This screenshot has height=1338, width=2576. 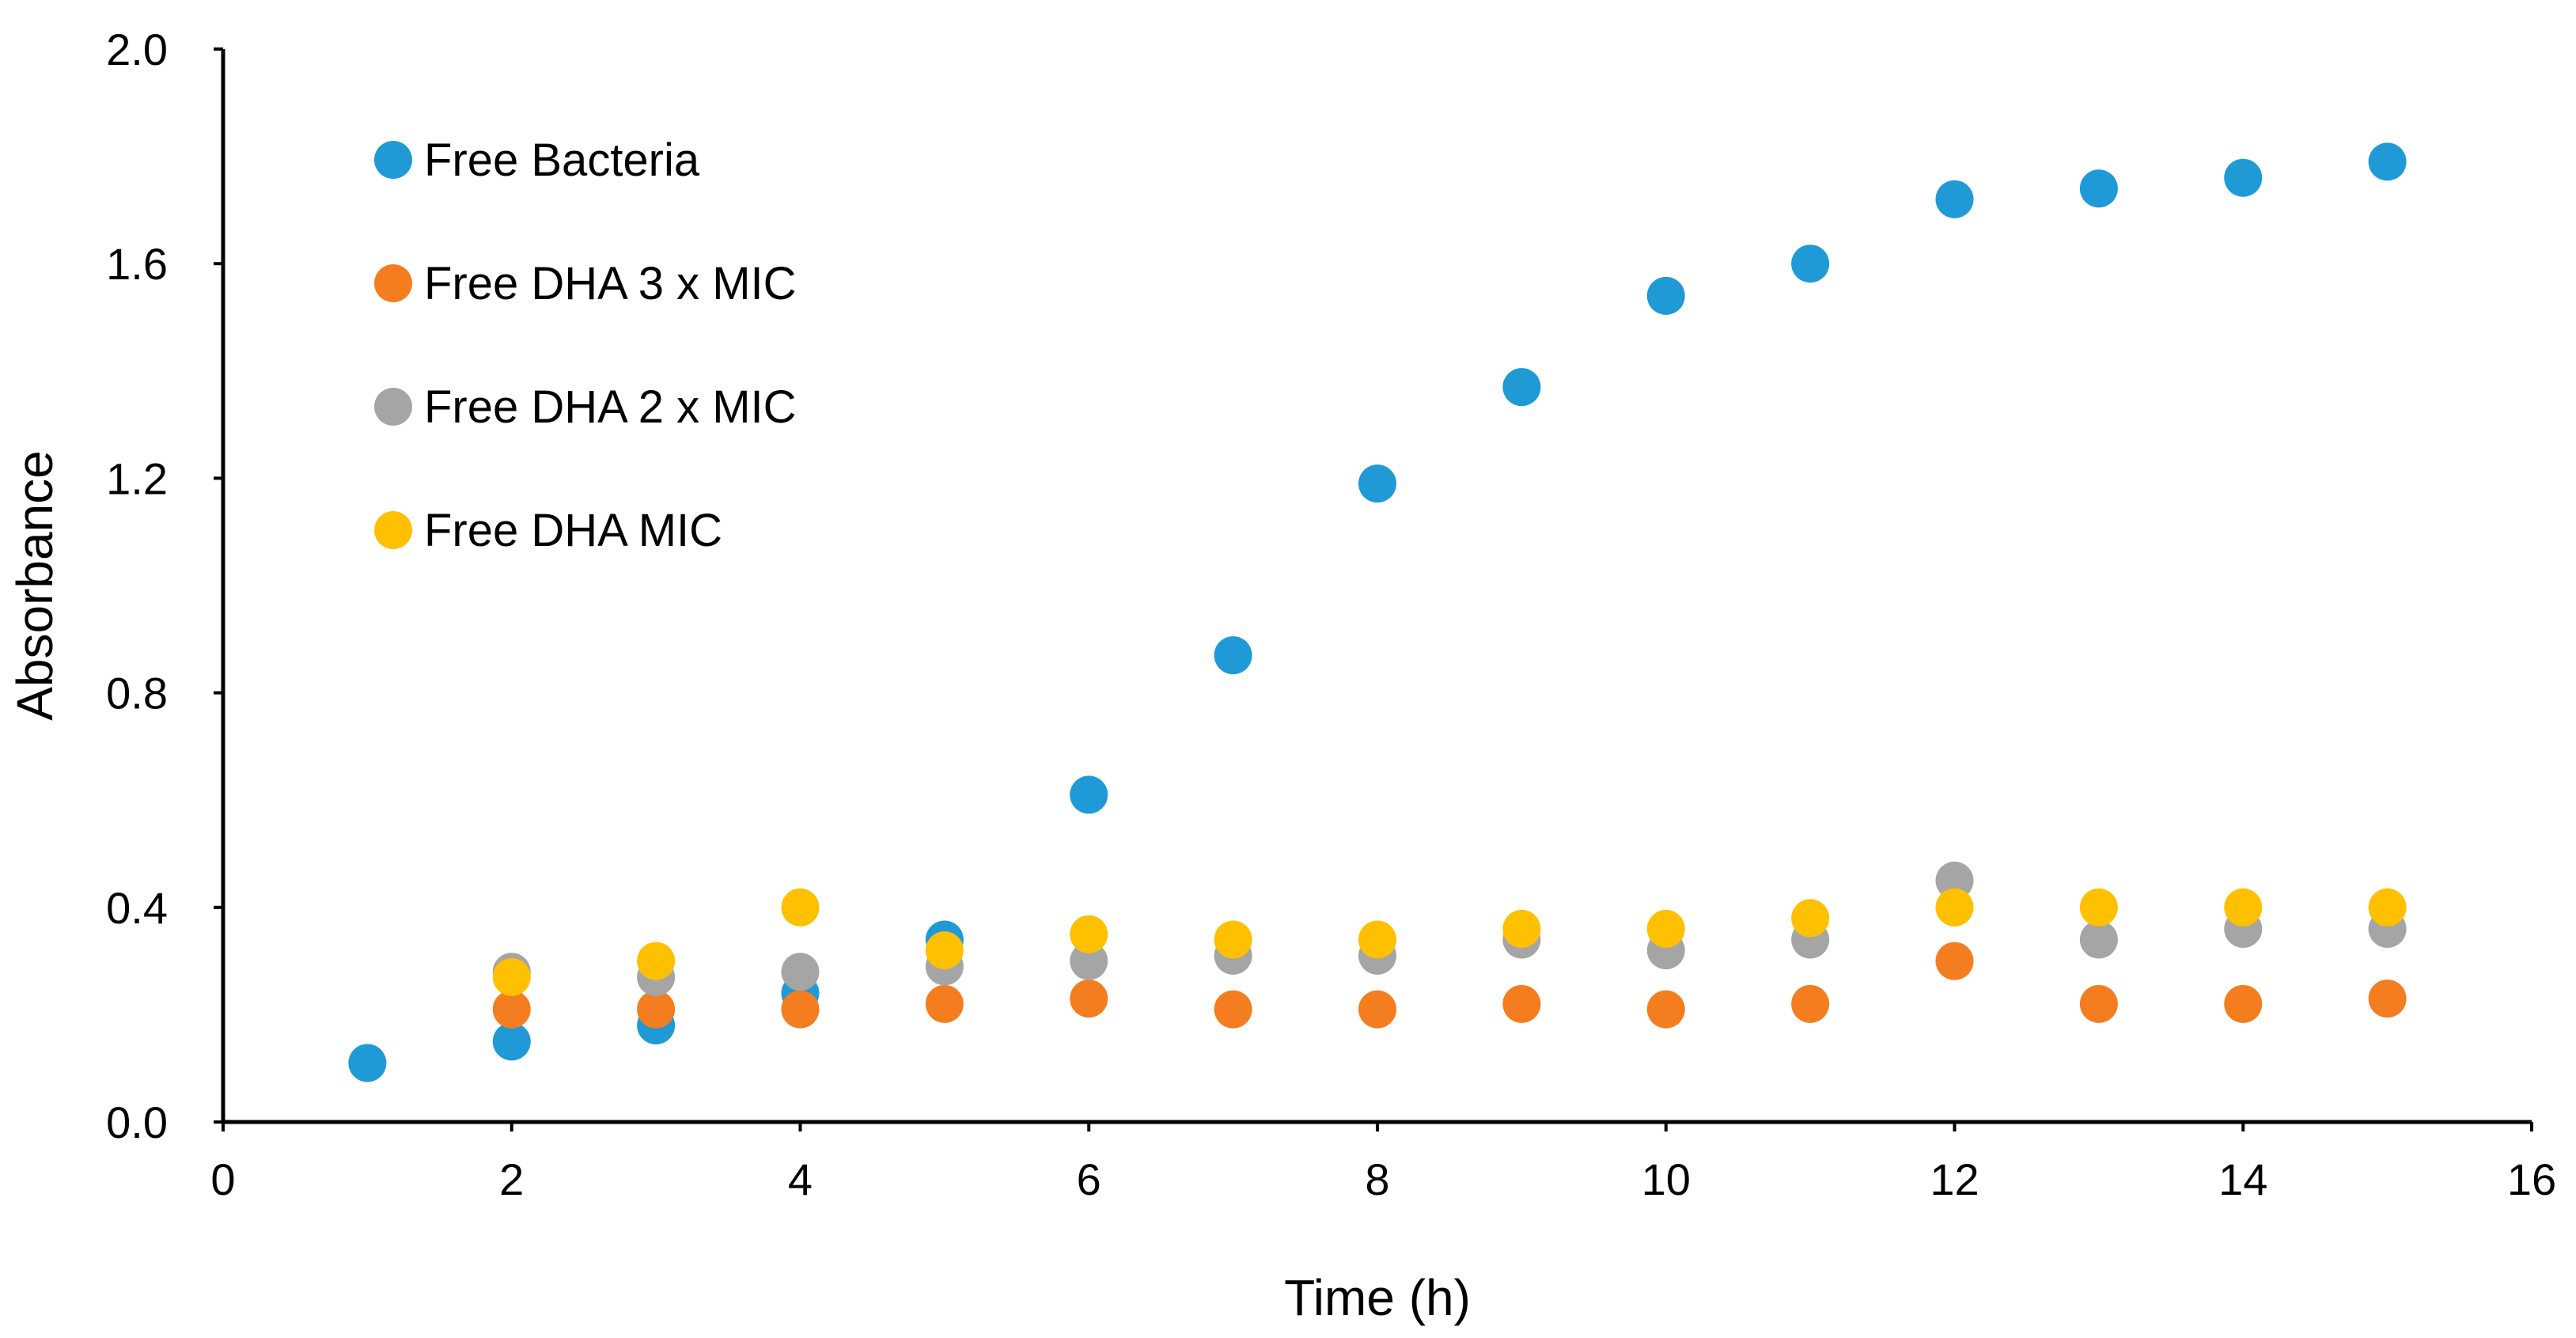 I want to click on x-tick-label: 4, so click(x=800, y=1179).